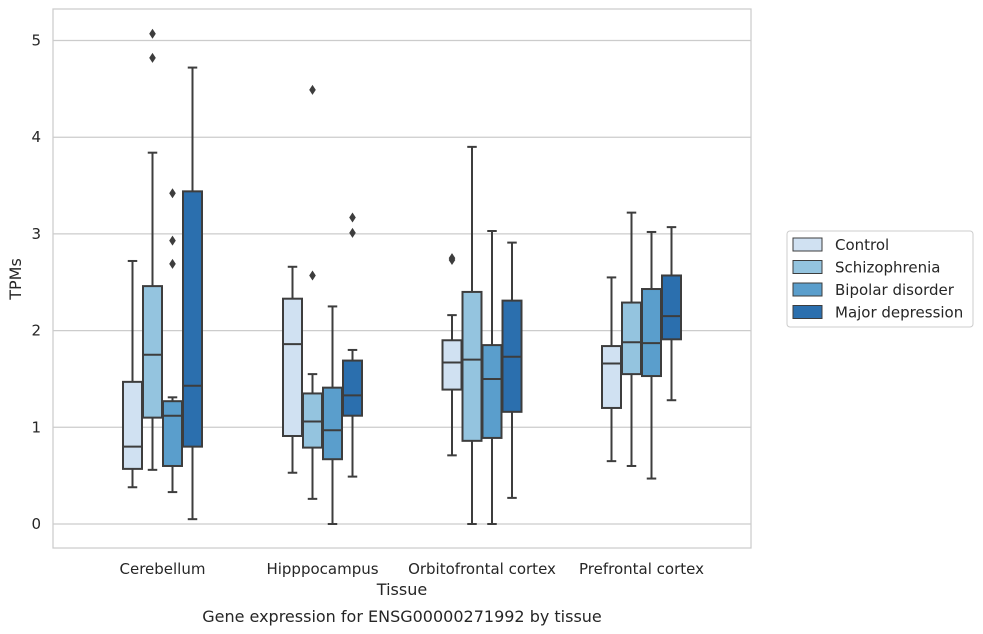 The width and height of the screenshot is (983, 634). Describe the element at coordinates (36, 137) in the screenshot. I see `y-tick-label: 4` at that location.